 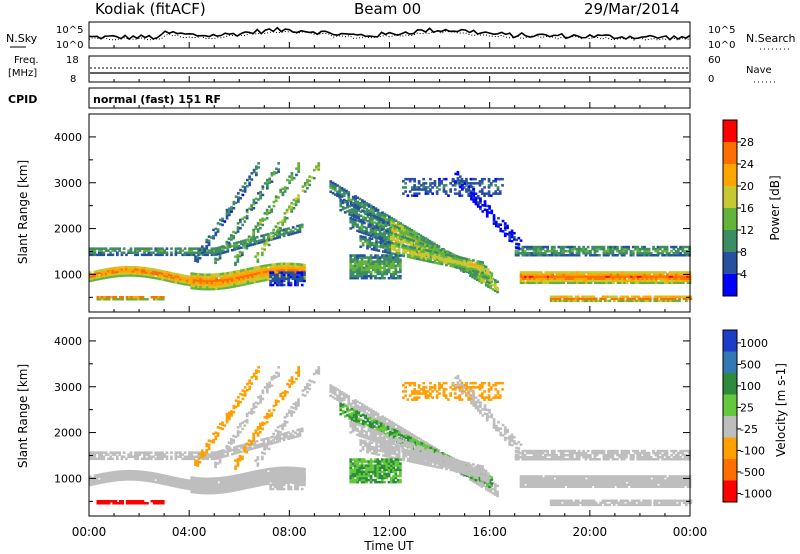 What do you see at coordinates (721, 45) in the screenshot?
I see `noise-right-tick-bottom: 10^0` at bounding box center [721, 45].